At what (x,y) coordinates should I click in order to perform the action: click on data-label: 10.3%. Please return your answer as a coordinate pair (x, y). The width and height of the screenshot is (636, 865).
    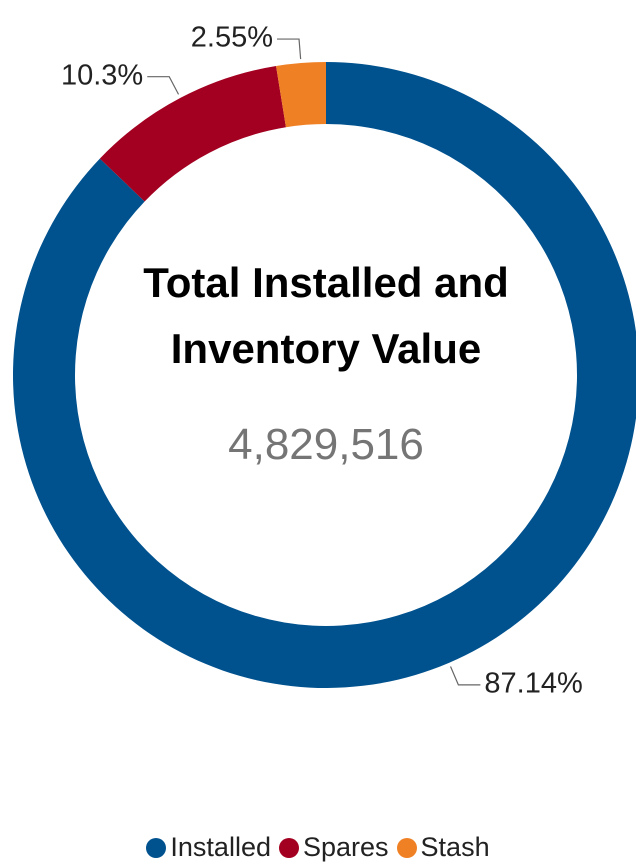
    Looking at the image, I should click on (102, 75).